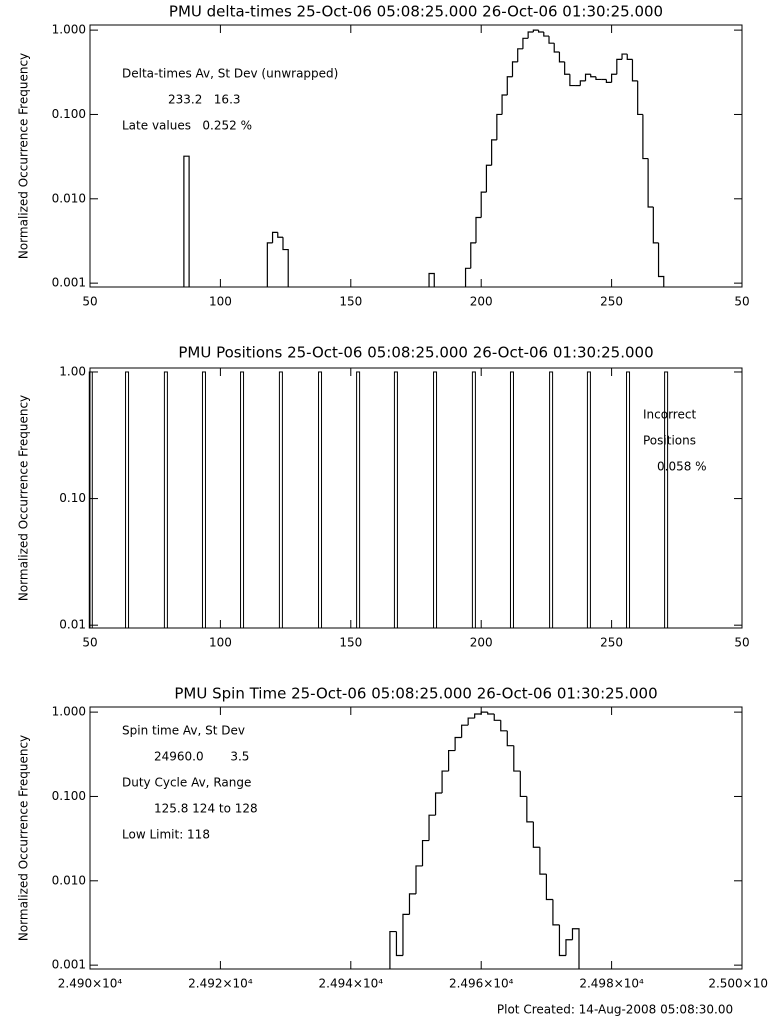 The width and height of the screenshot is (768, 1024). What do you see at coordinates (481, 643) in the screenshot?
I see `x-tick-label: 200` at bounding box center [481, 643].